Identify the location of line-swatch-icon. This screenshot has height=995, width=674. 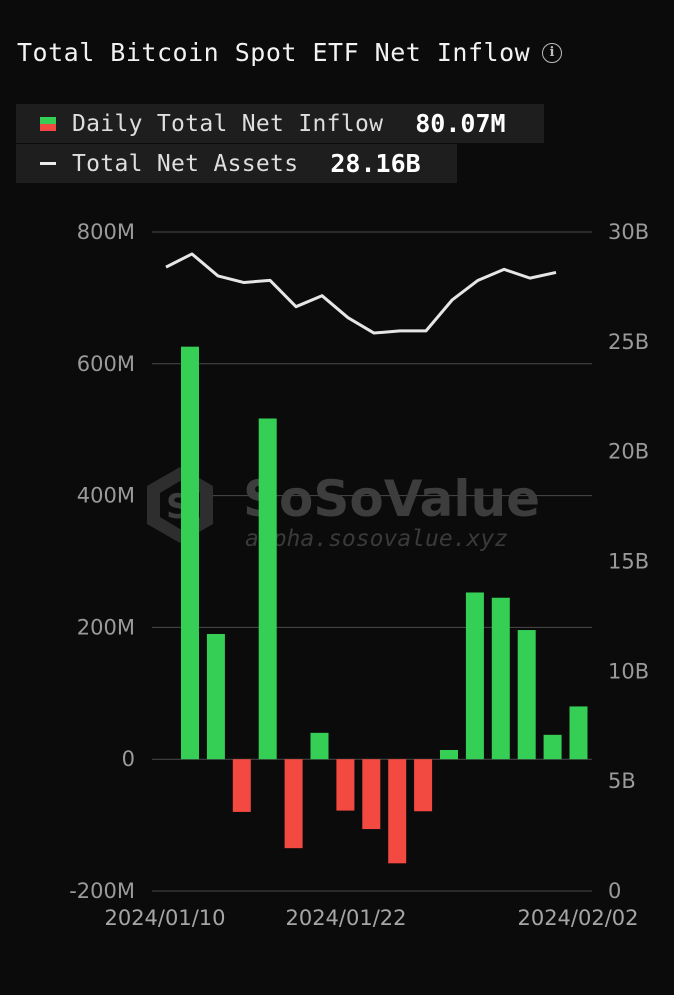
(48, 163).